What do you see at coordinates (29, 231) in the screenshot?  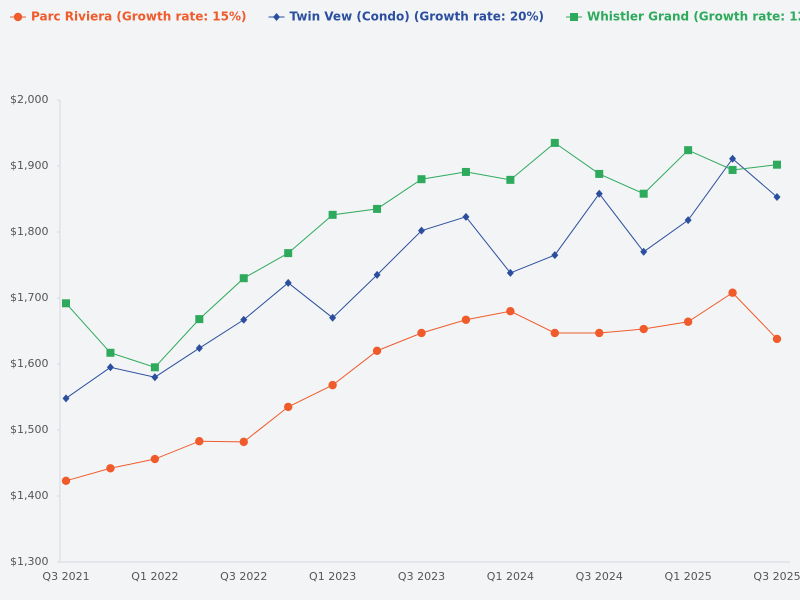 I see `y-tick-label: $1,800` at bounding box center [29, 231].